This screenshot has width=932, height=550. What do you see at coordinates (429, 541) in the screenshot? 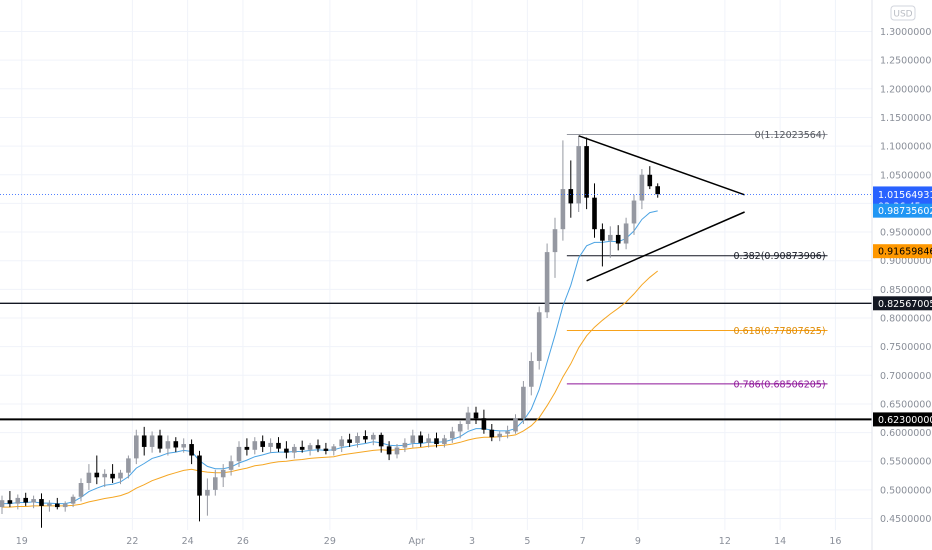
I see `time-axis: 19 22 24 26 29 Apr 3 5 7 9 12 14 16` at bounding box center [429, 541].